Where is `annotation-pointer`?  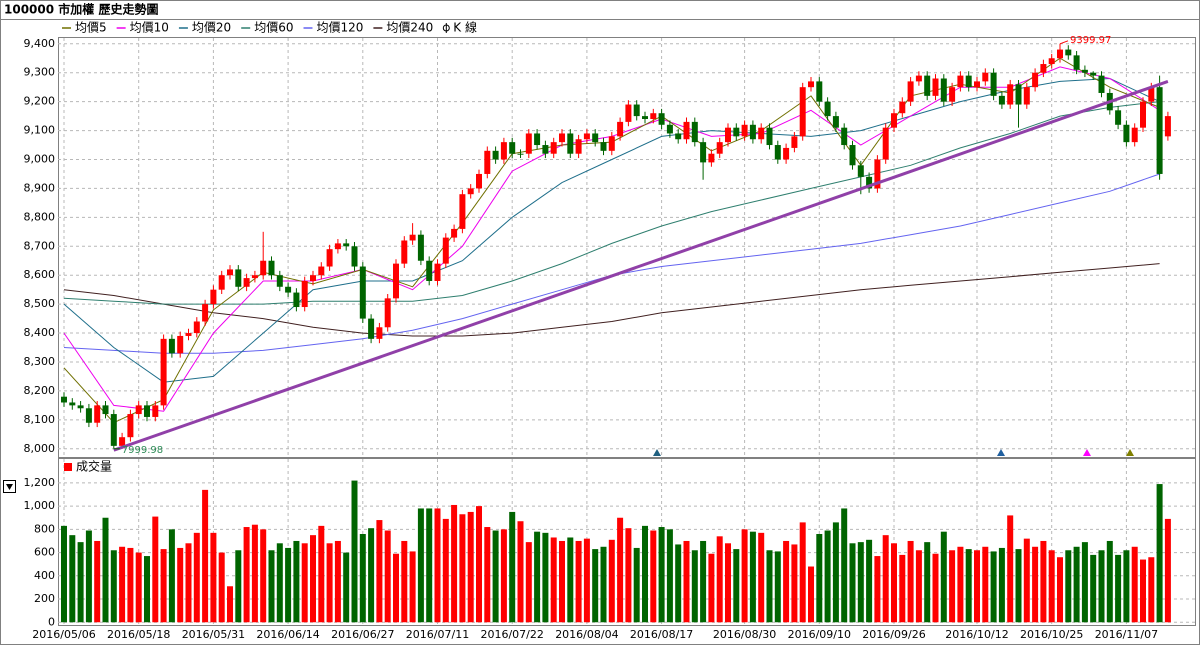
annotation-pointer is located at coordinates (1064, 42).